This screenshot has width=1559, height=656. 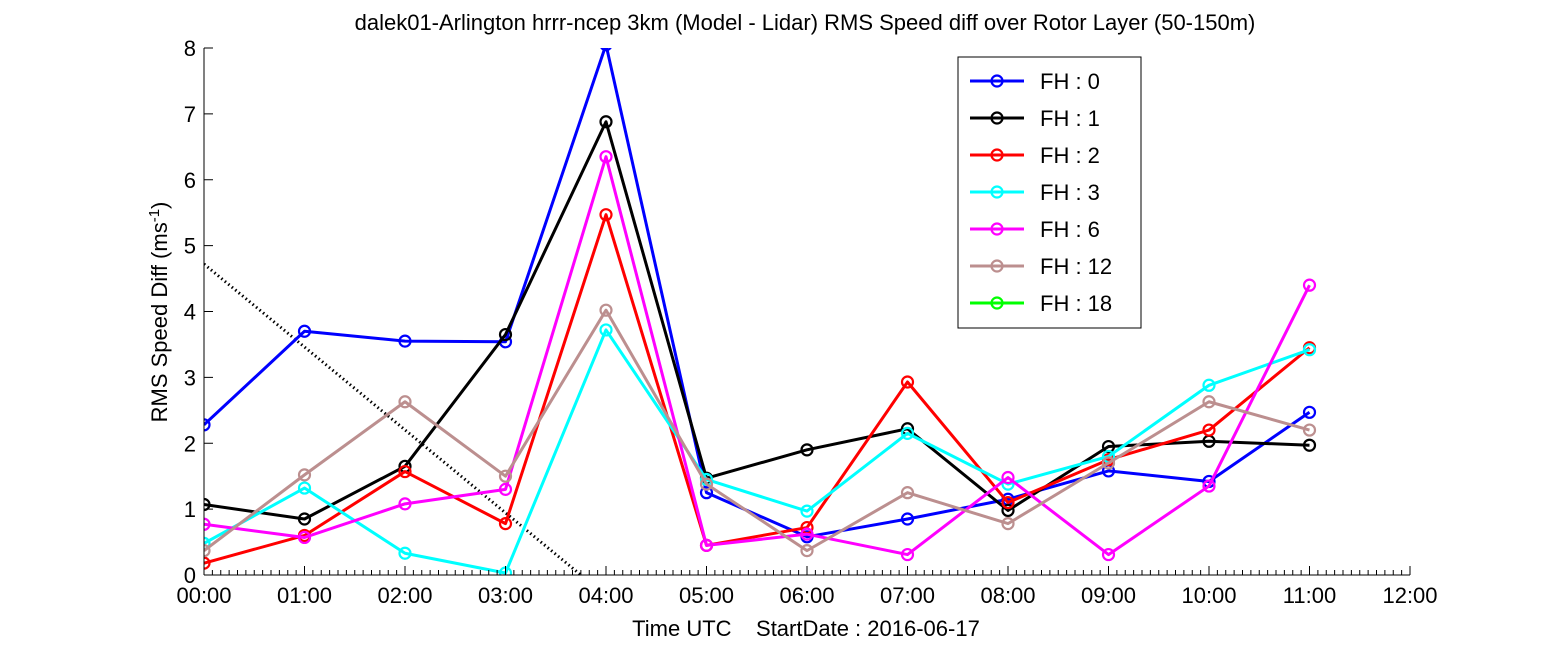 What do you see at coordinates (1035, 118) in the screenshot?
I see `legend-item: FH : 1` at bounding box center [1035, 118].